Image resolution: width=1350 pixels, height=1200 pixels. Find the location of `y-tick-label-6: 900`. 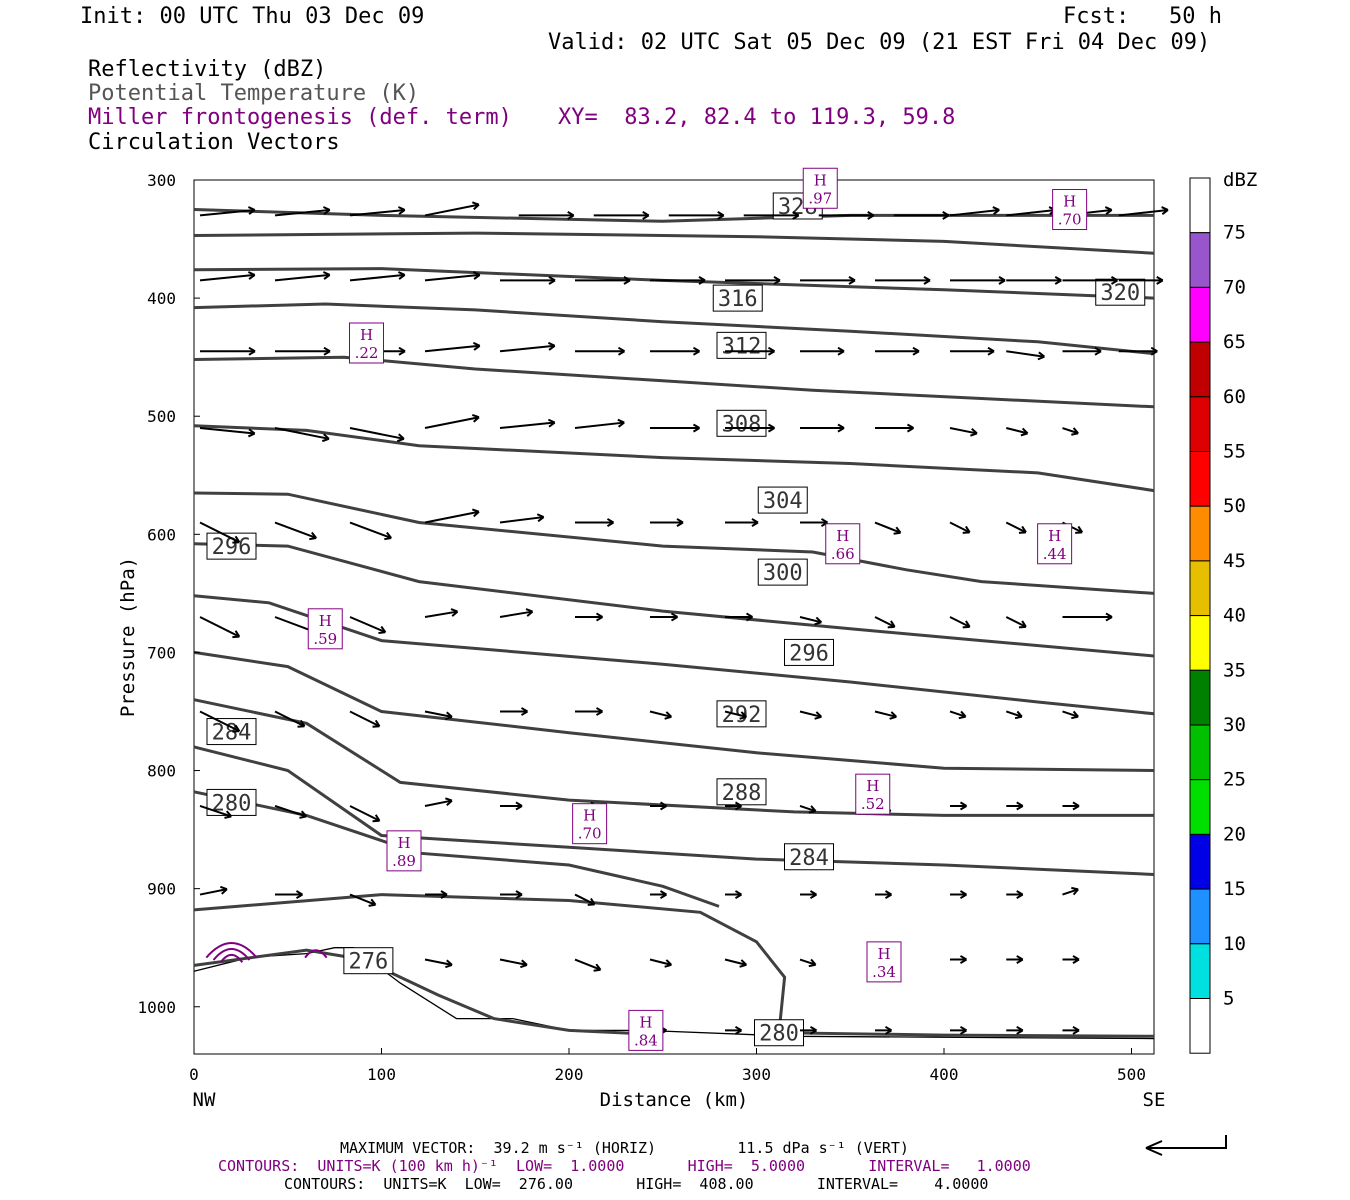

y-tick-label-6: 900 is located at coordinates (161, 889).